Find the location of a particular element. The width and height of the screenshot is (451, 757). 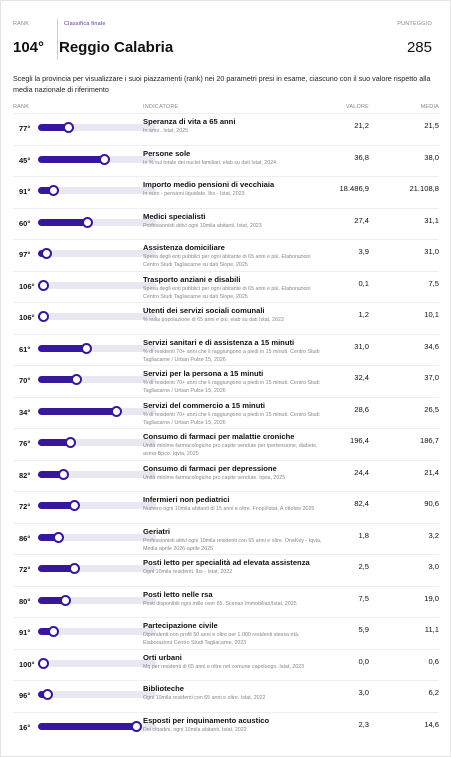

value: 1,8 is located at coordinates (363, 535).